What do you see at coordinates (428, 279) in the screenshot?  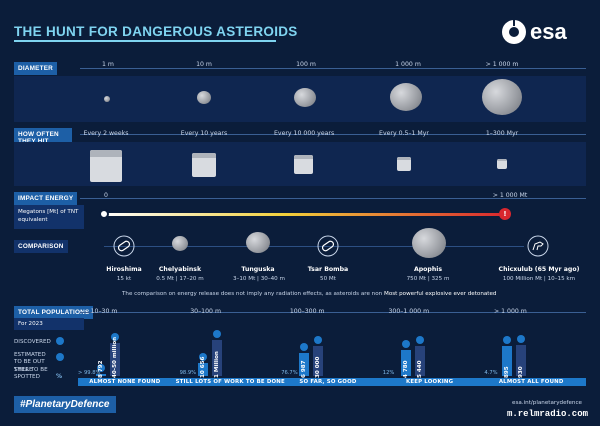 I see `comparison-value: 750 Mt | 325 m` at bounding box center [428, 279].